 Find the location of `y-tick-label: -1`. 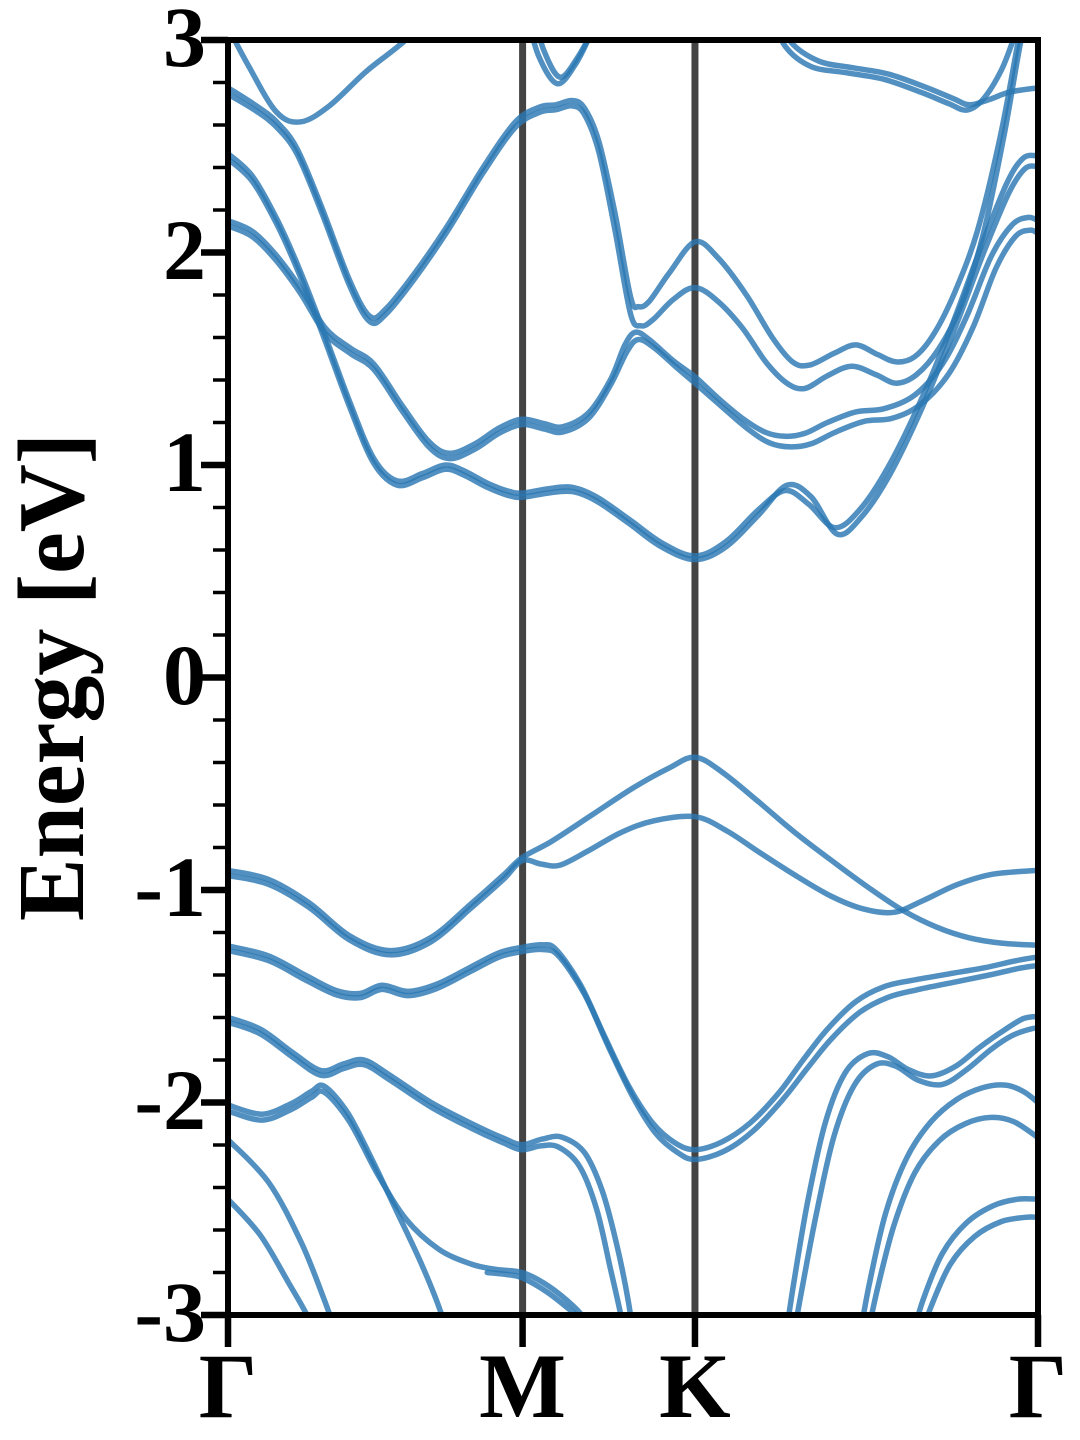

y-tick-label: -1 is located at coordinates (170, 887).